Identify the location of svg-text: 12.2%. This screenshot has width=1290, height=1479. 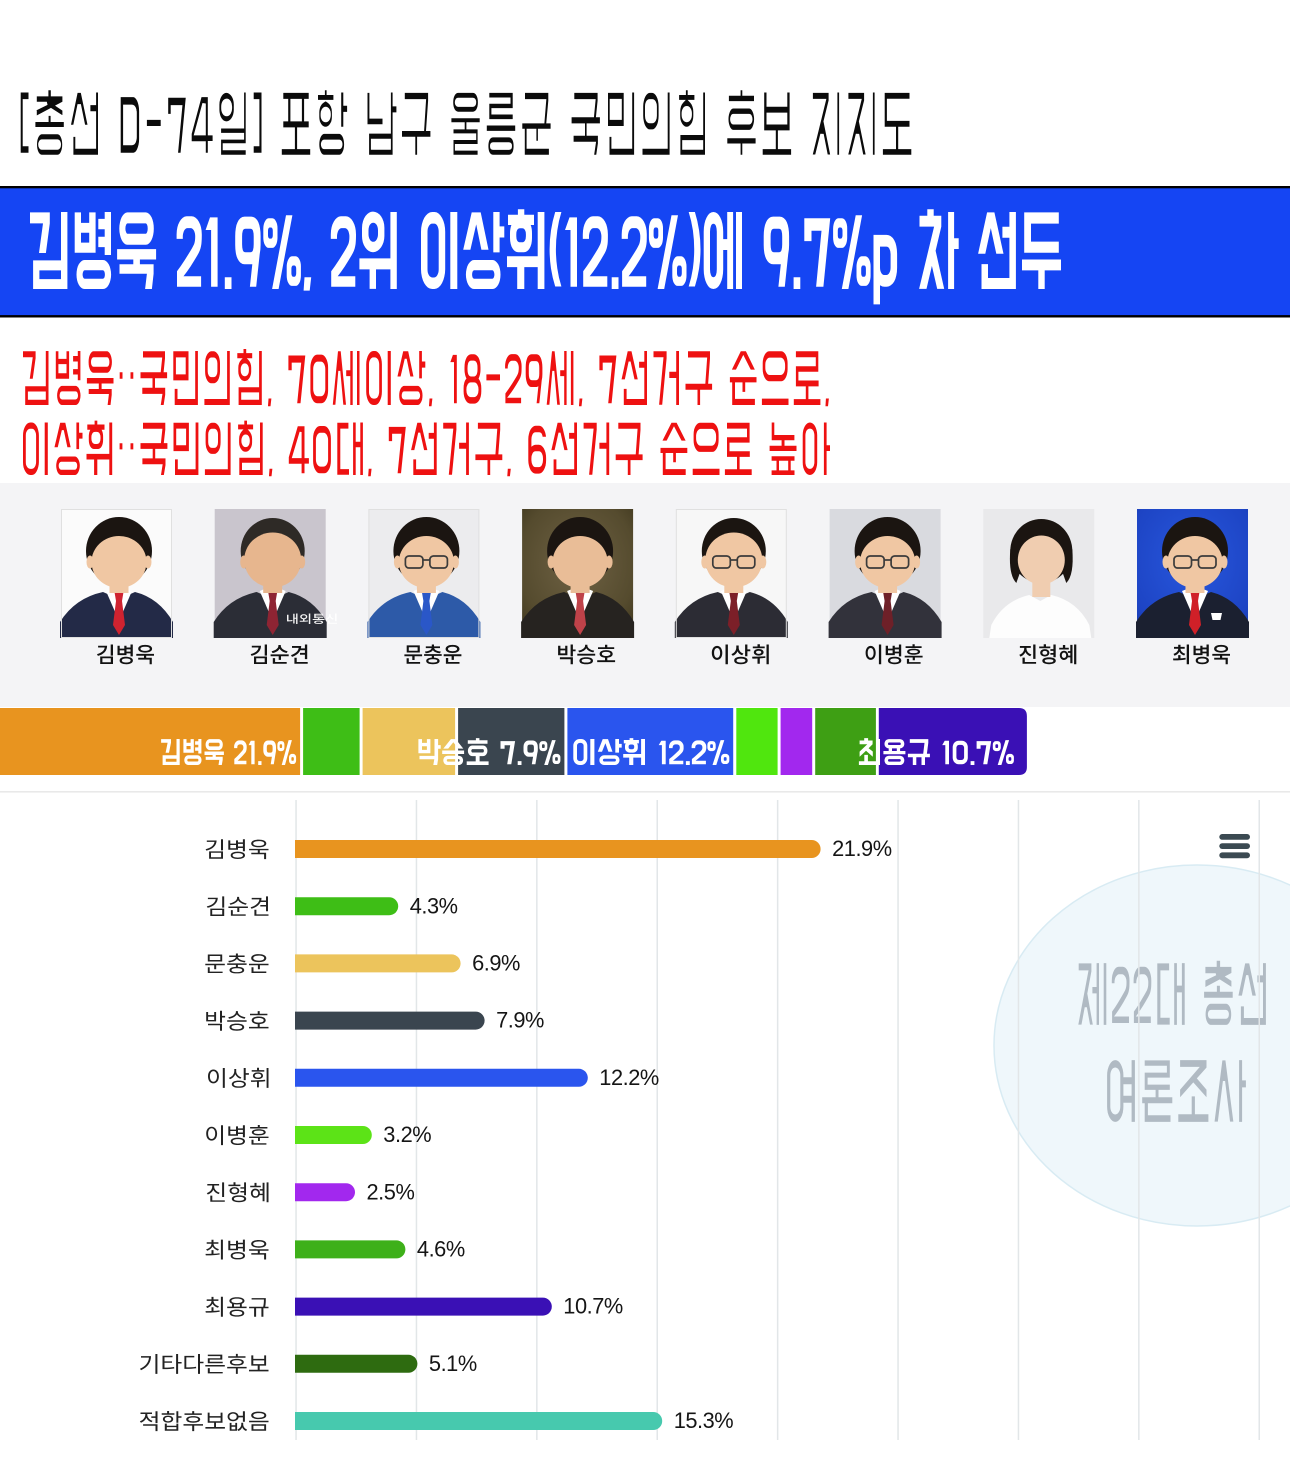
(629, 1077).